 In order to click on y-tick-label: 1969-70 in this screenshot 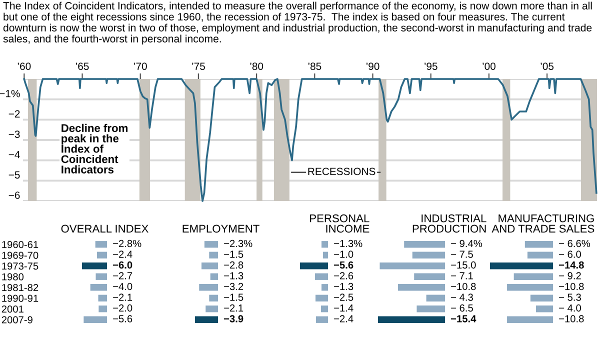, I will do `click(20, 255)`.